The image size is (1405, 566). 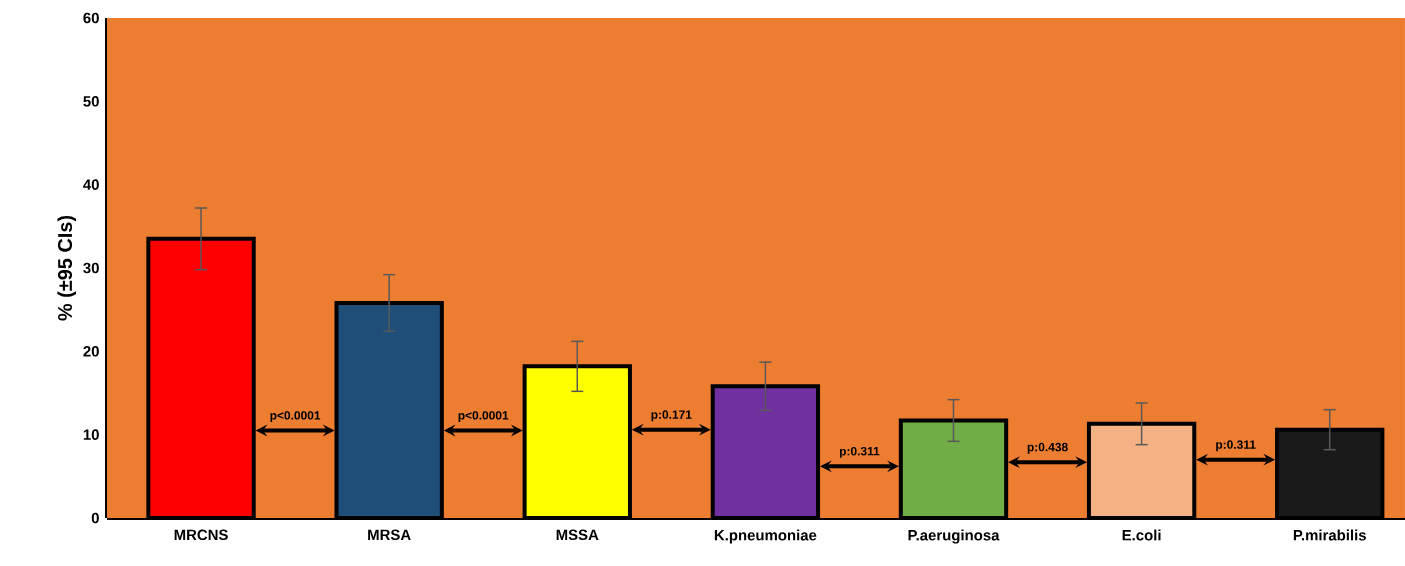 I want to click on x-tick-label: MSSA, so click(x=577, y=535).